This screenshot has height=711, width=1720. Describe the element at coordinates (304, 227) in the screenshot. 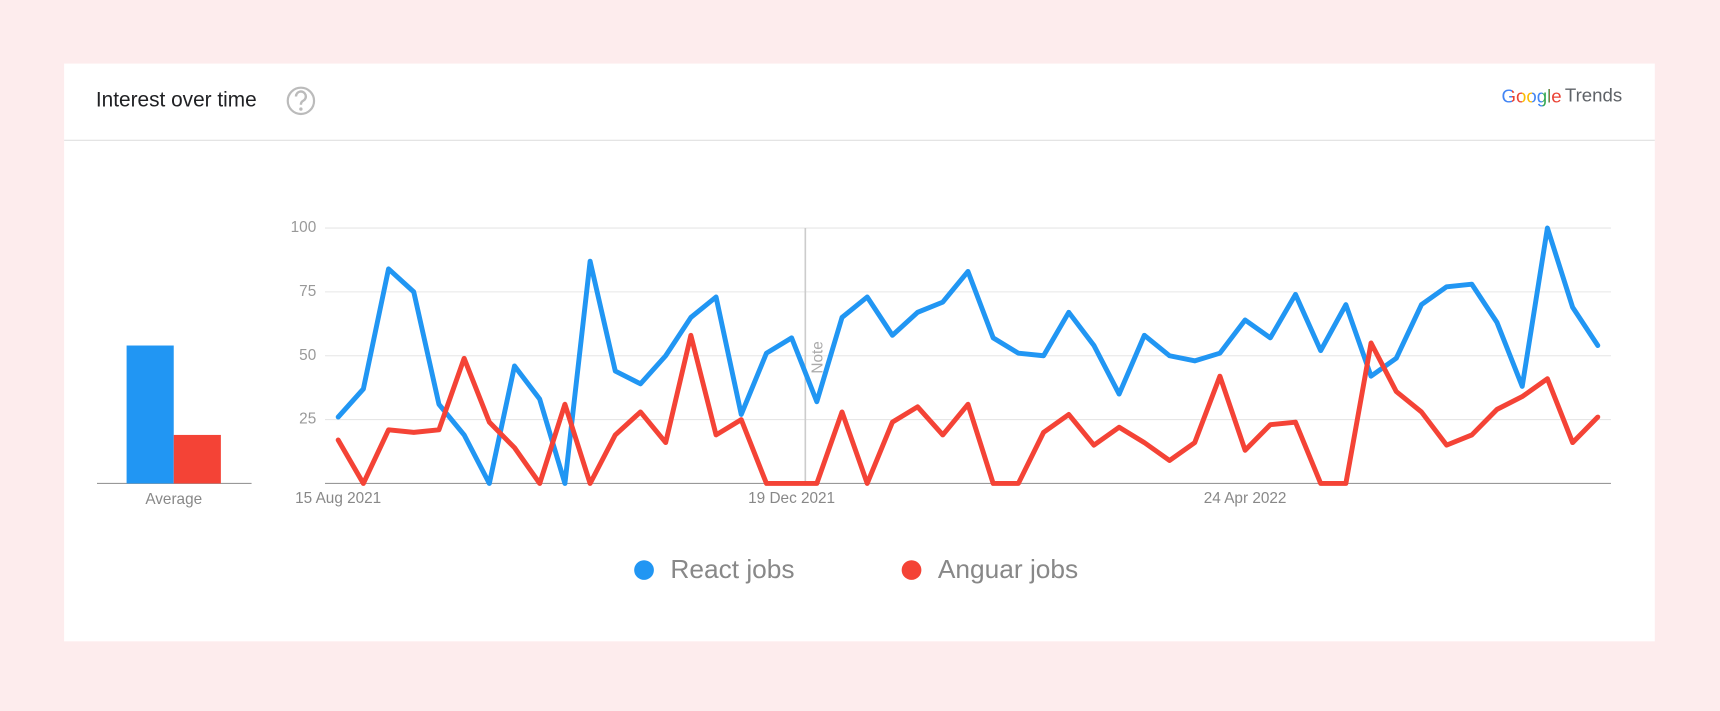

I see `y-tick-label: 100` at that location.